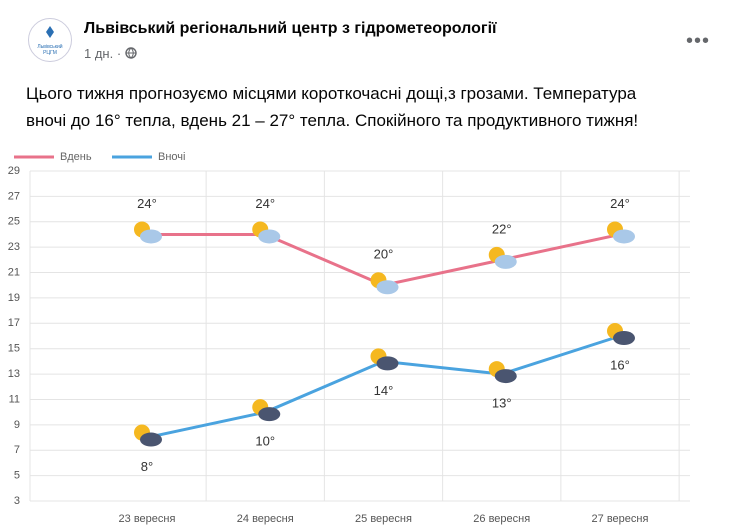 The image size is (747, 529). I want to click on y-tick-label: 19, so click(14, 298).